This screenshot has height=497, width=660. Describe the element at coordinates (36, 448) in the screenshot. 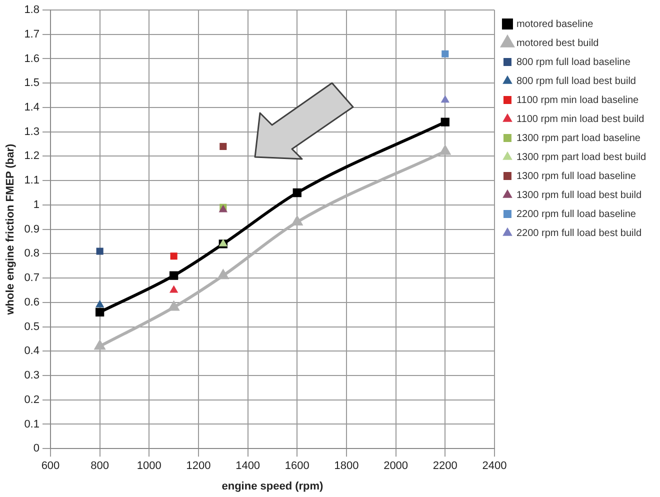

I see `y-tick-label: 0` at that location.